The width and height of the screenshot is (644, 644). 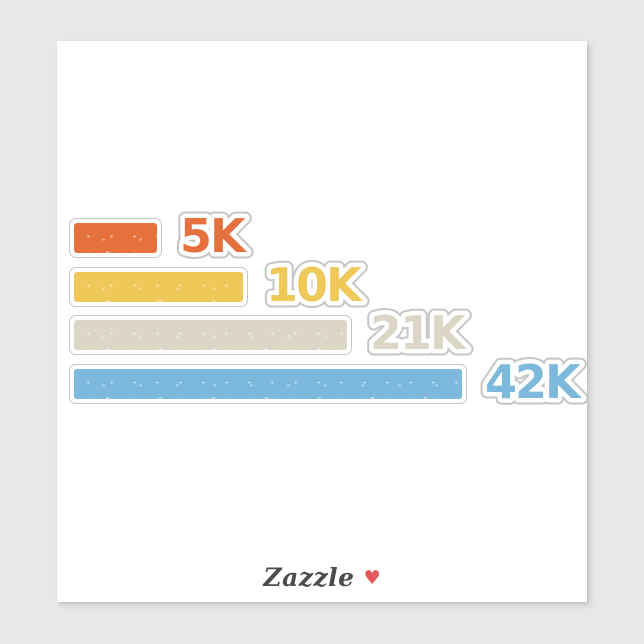 I want to click on bar-fill-5k, so click(x=115, y=238).